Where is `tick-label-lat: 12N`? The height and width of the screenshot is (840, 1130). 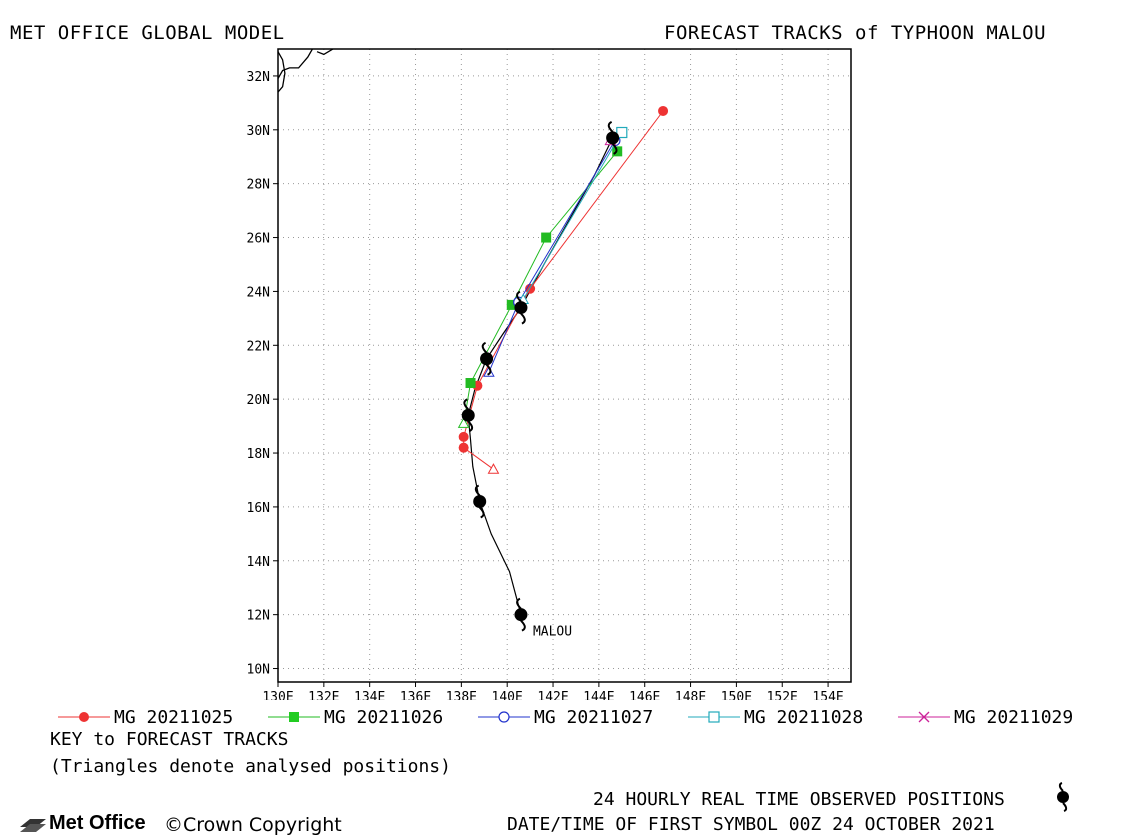
tick-label-lat: 12N is located at coordinates (258, 616).